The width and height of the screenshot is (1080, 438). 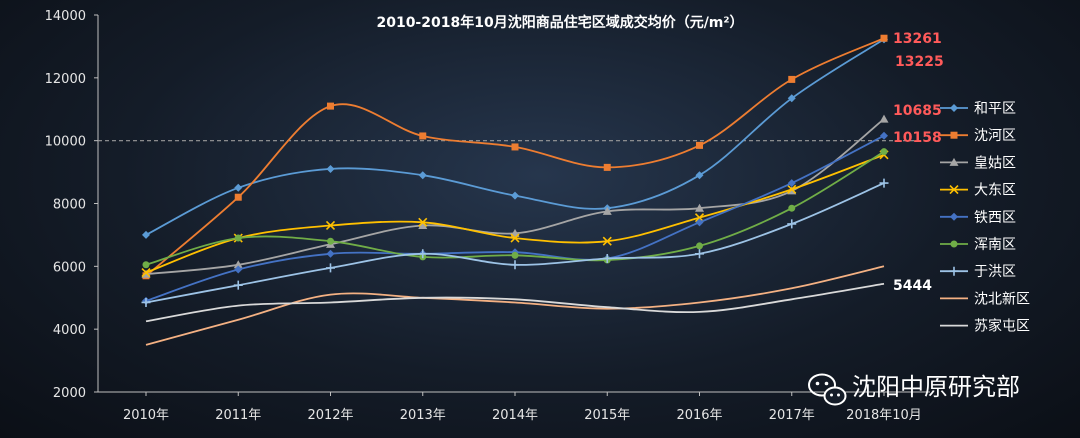 What do you see at coordinates (985, 326) in the screenshot?
I see `legend-item: 苏家屯区` at bounding box center [985, 326].